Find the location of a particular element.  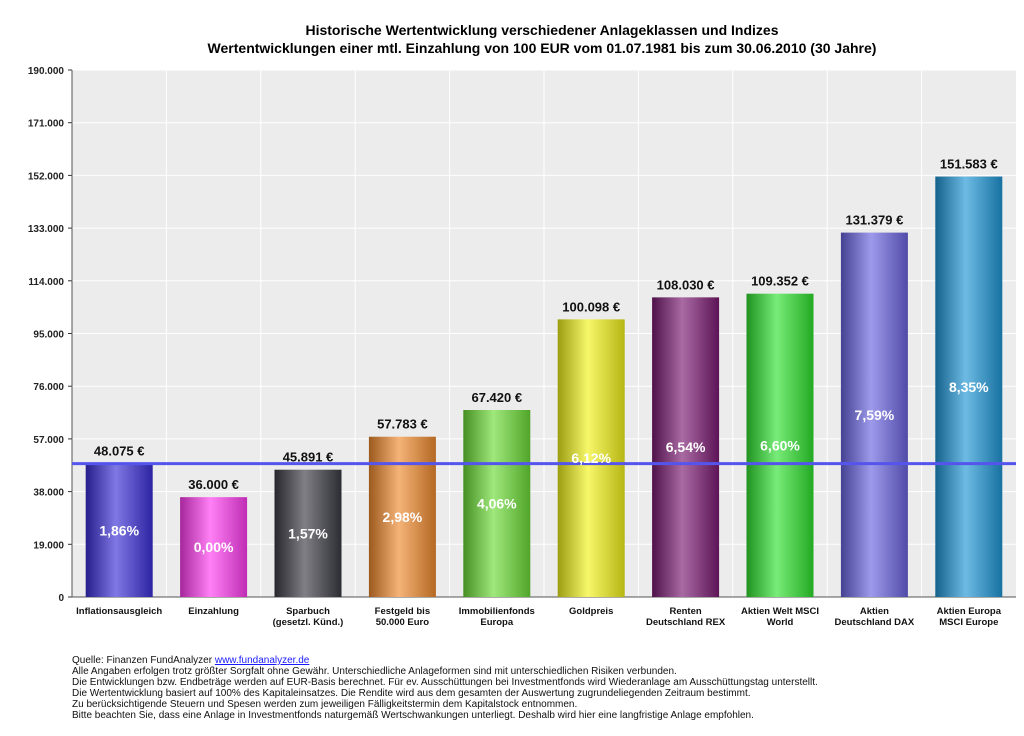

y-tick-label: 152.000 is located at coordinates (46, 176).